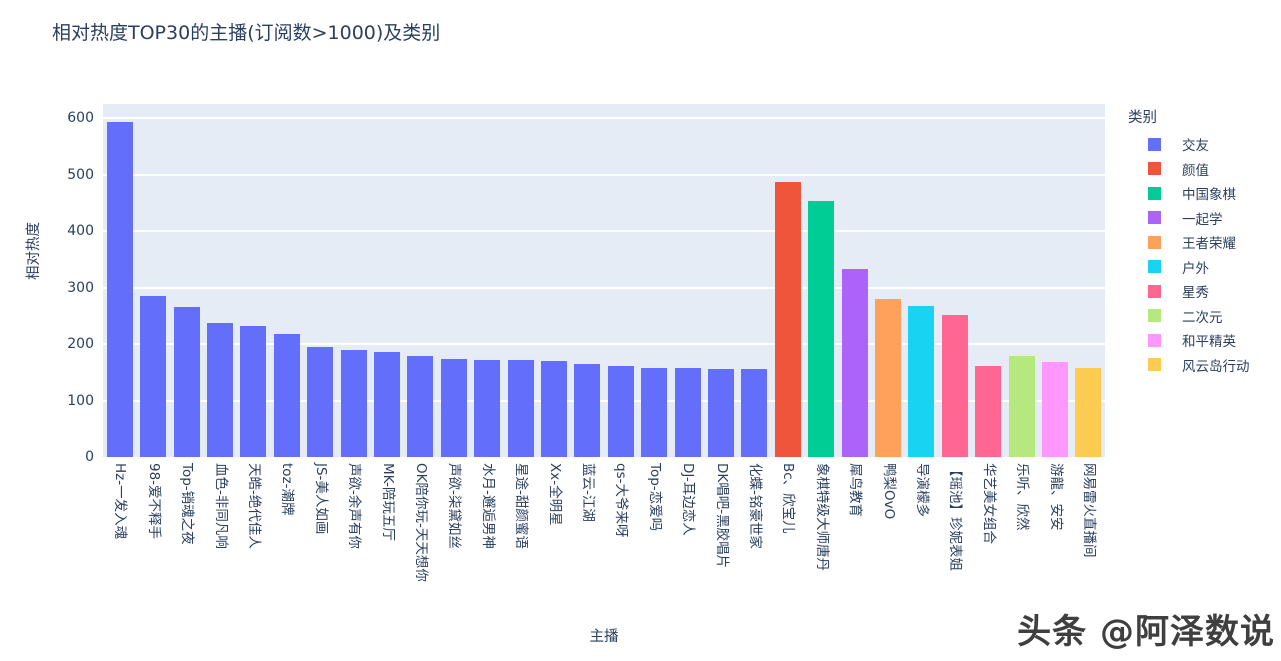  Describe the element at coordinates (1146, 632) in the screenshot. I see `watermark: 头条 @阿泽数说` at that location.